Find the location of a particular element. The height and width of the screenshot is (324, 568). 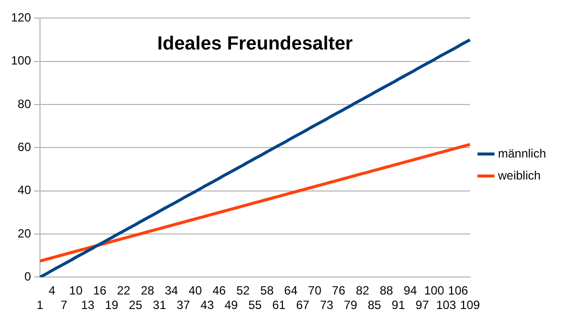

x-tick-label: 40 is located at coordinates (195, 291).